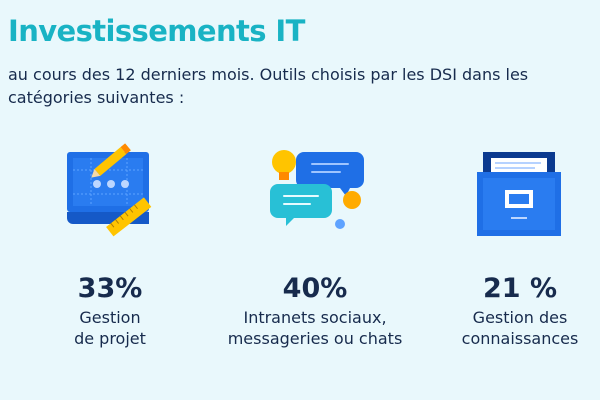  I want to click on stat-label-line1: Gestion, so click(110, 317).